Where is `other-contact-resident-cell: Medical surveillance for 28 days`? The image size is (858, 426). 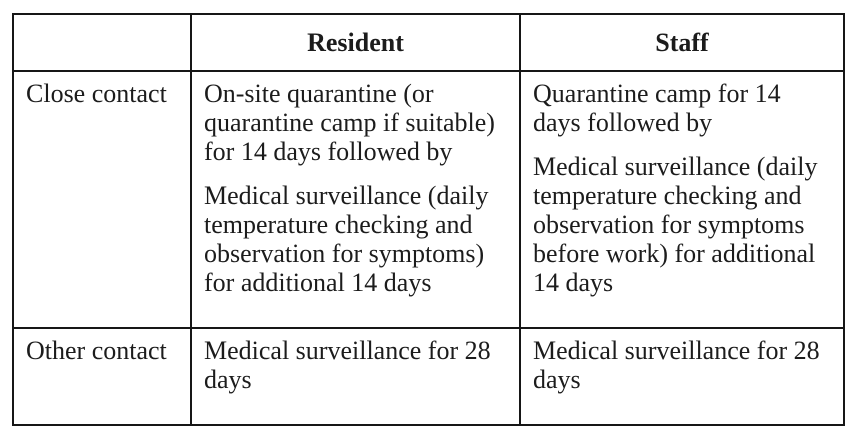
other-contact-resident-cell: Medical surveillance for 28 days is located at coordinates (355, 376).